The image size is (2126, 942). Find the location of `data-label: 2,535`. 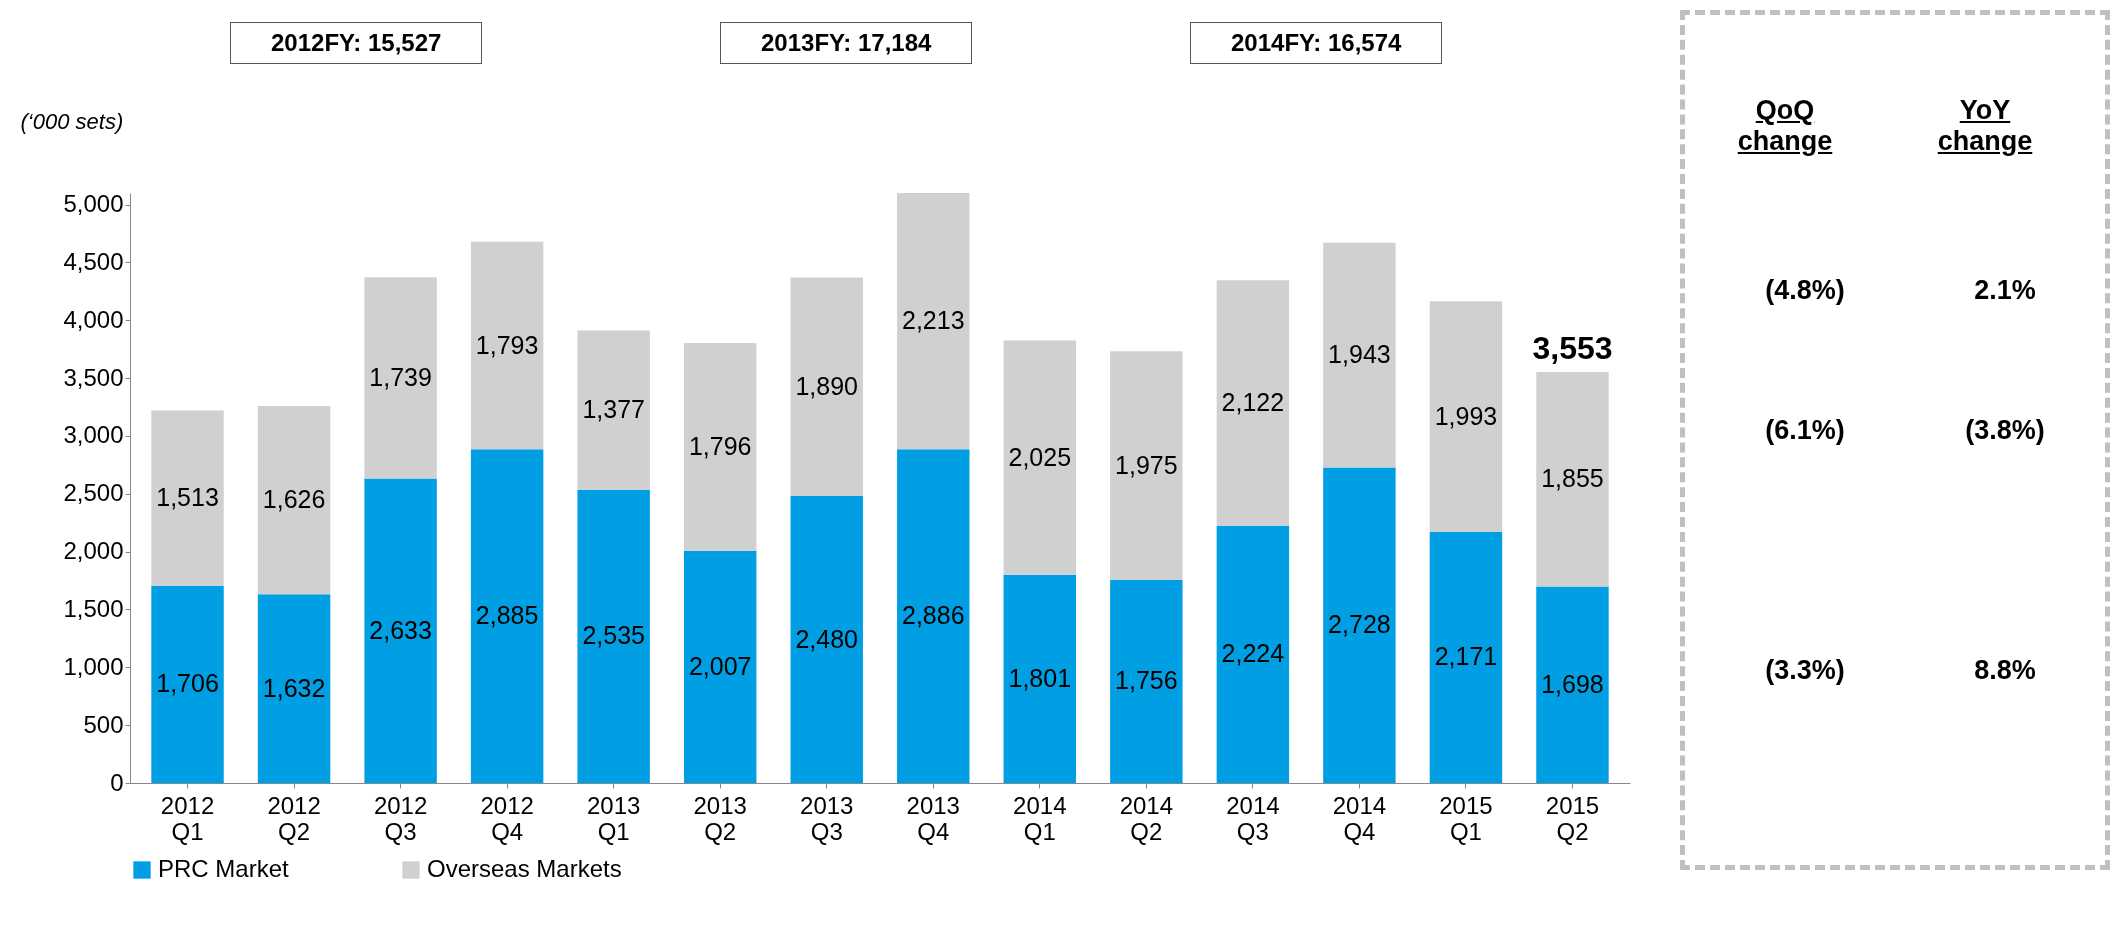

data-label: 2,535 is located at coordinates (613, 635).